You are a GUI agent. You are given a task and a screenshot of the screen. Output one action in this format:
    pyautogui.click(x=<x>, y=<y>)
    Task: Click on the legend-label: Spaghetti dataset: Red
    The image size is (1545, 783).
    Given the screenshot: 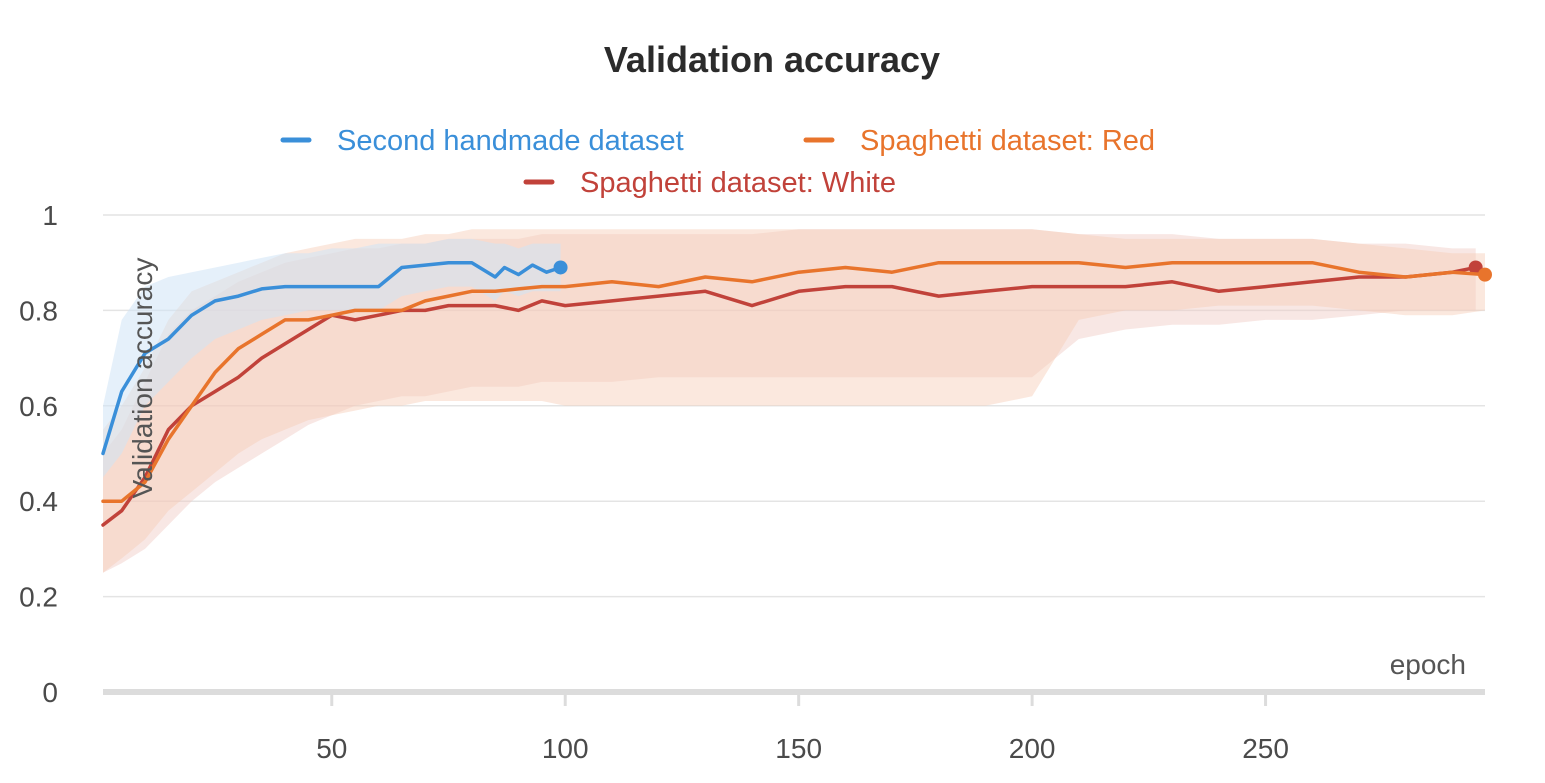 What is the action you would take?
    pyautogui.click(x=1007, y=141)
    